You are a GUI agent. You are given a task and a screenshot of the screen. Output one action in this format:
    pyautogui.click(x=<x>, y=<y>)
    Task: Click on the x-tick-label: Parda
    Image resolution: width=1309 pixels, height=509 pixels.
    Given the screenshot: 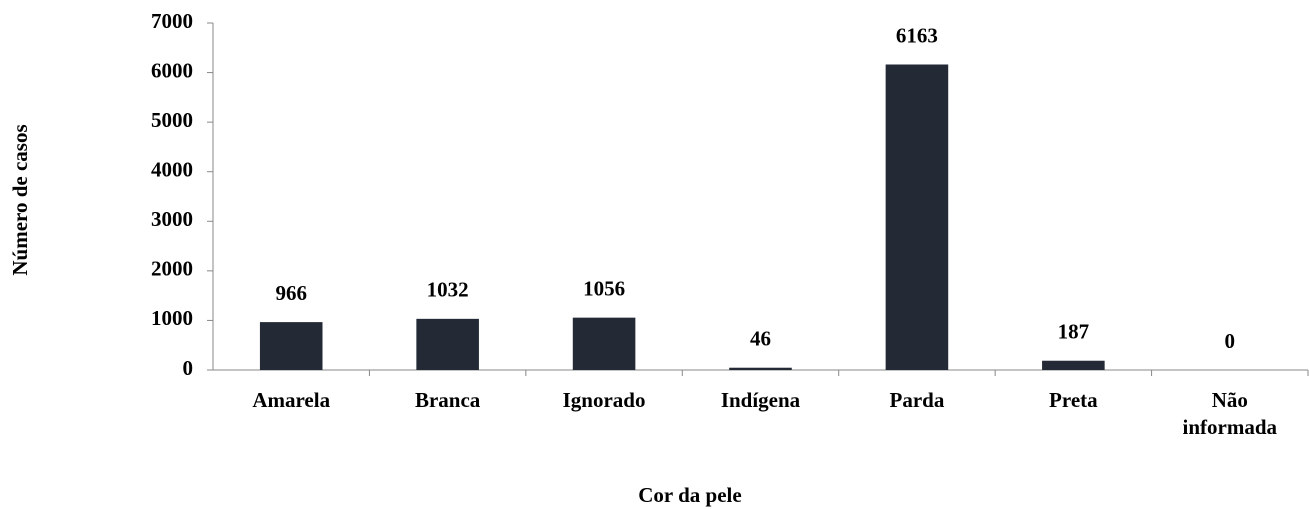 What is the action you would take?
    pyautogui.click(x=917, y=400)
    